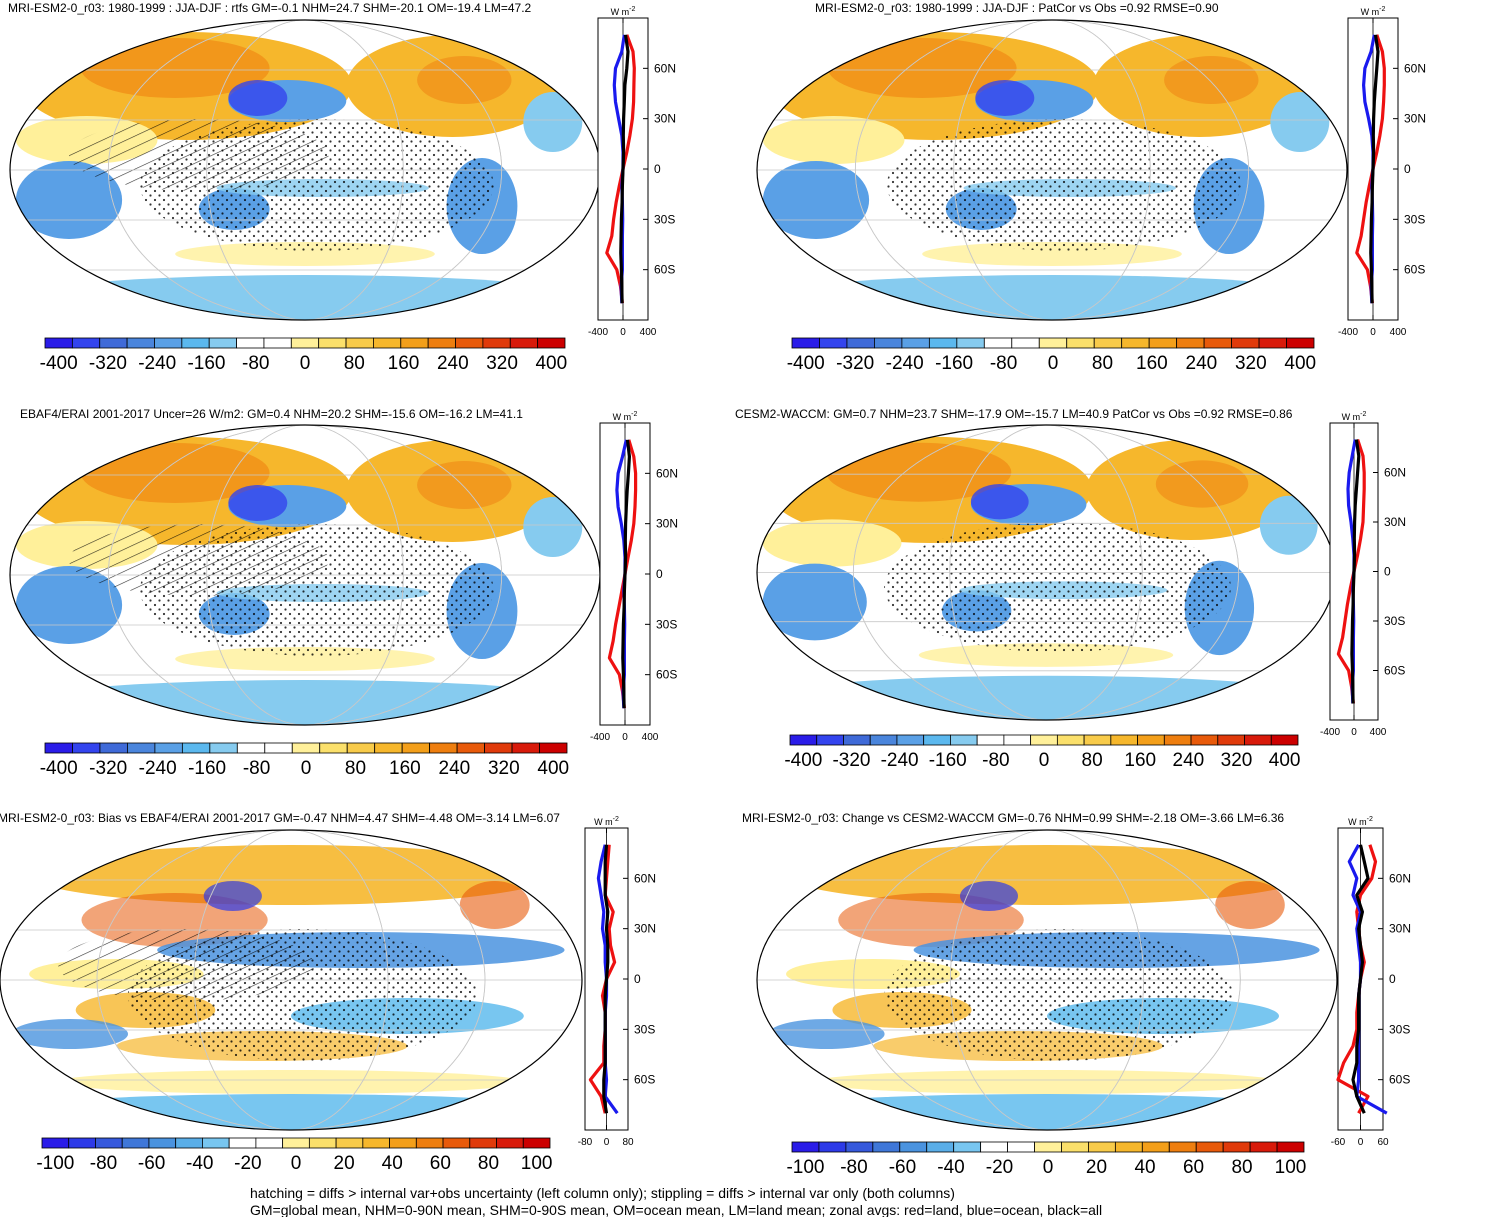  I want to click on colorbar-tick-label: 60, so click(440, 1163).